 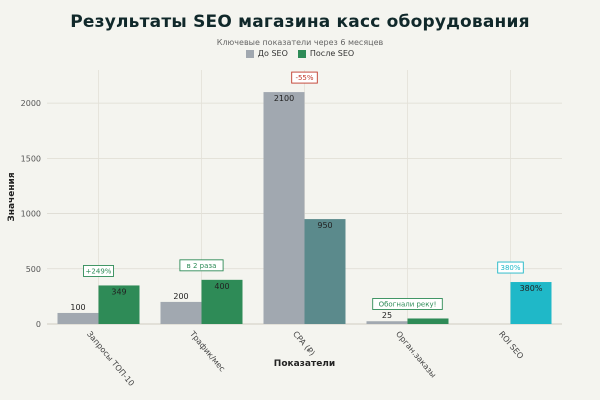 I want to click on legend-item-before: До SEO, so click(x=266, y=53).